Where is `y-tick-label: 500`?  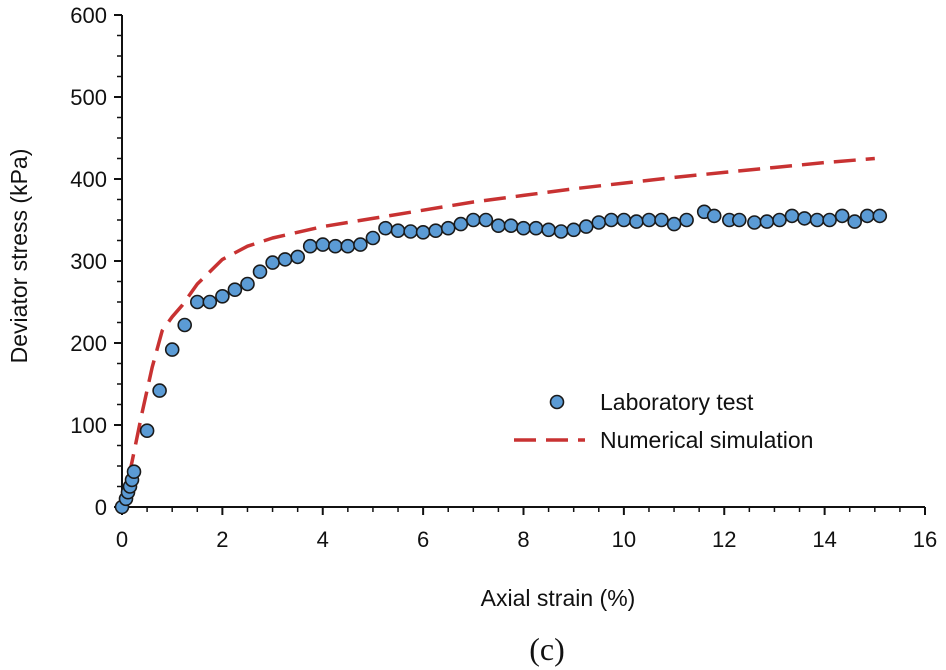 y-tick-label: 500 is located at coordinates (88, 97).